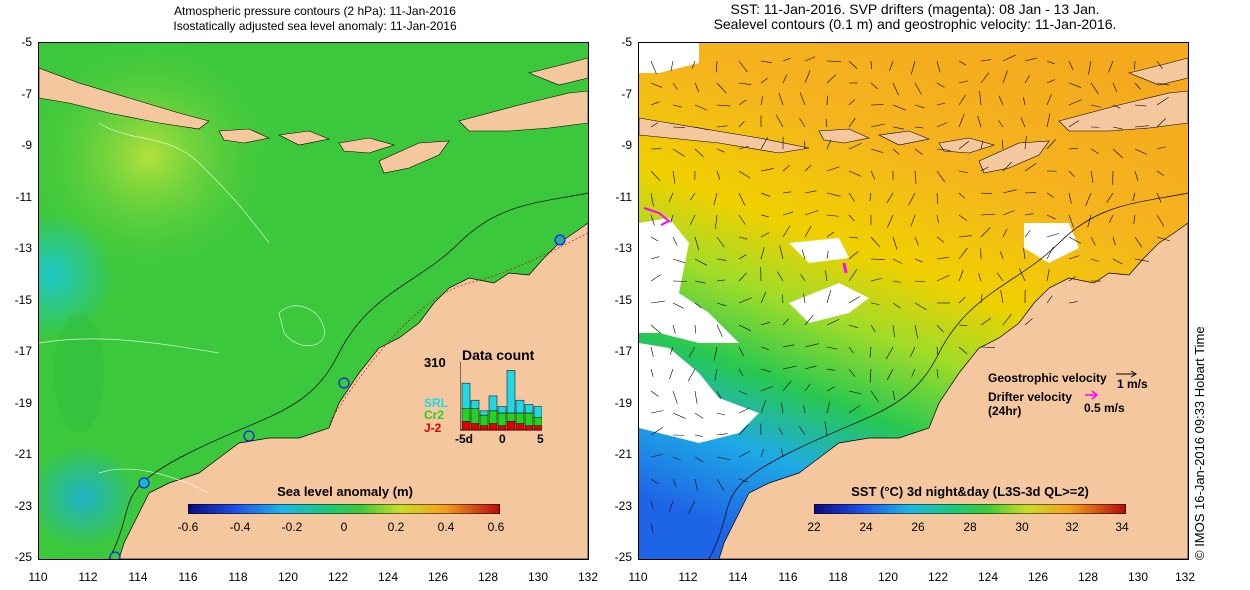  What do you see at coordinates (23, 557) in the screenshot?
I see `left-y-tick: -25` at bounding box center [23, 557].